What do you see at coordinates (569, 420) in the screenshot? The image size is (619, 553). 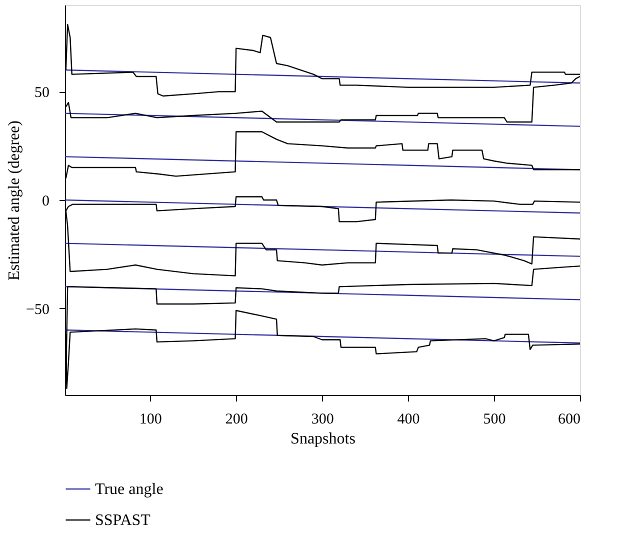 I see `x-tick-label: 600` at bounding box center [569, 420].